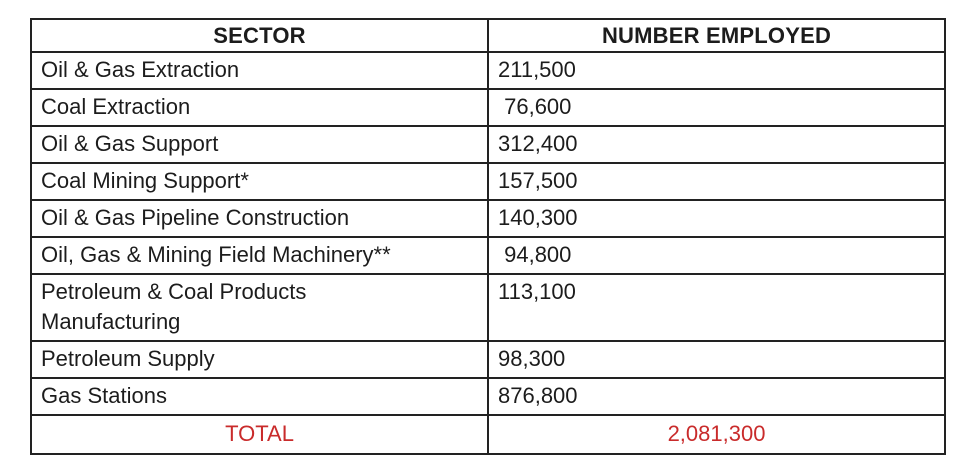  Describe the element at coordinates (716, 144) in the screenshot. I see `employed-cell: 312,400` at that location.